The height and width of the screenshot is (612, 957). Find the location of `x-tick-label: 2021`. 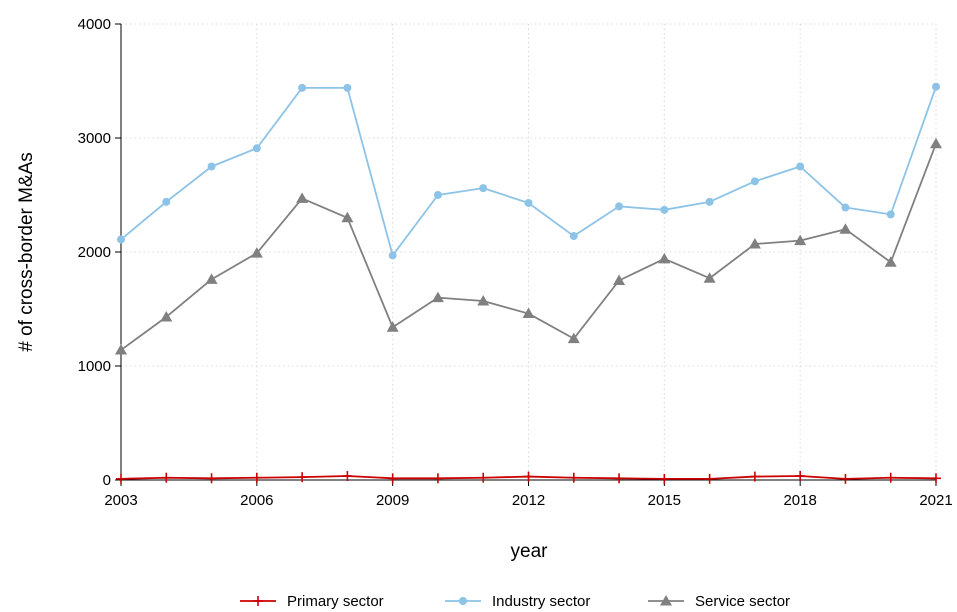

x-tick-label: 2021 is located at coordinates (935, 500).